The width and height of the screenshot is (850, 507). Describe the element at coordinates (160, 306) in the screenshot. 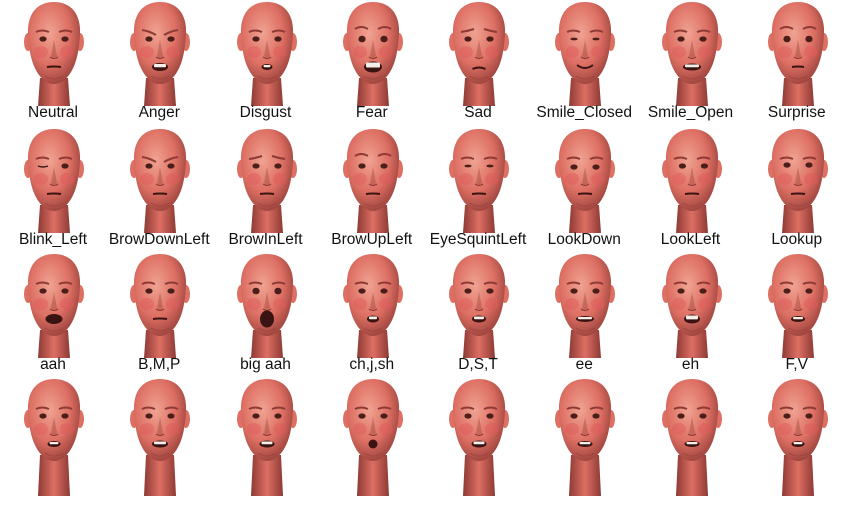

I see `face-bmp` at that location.